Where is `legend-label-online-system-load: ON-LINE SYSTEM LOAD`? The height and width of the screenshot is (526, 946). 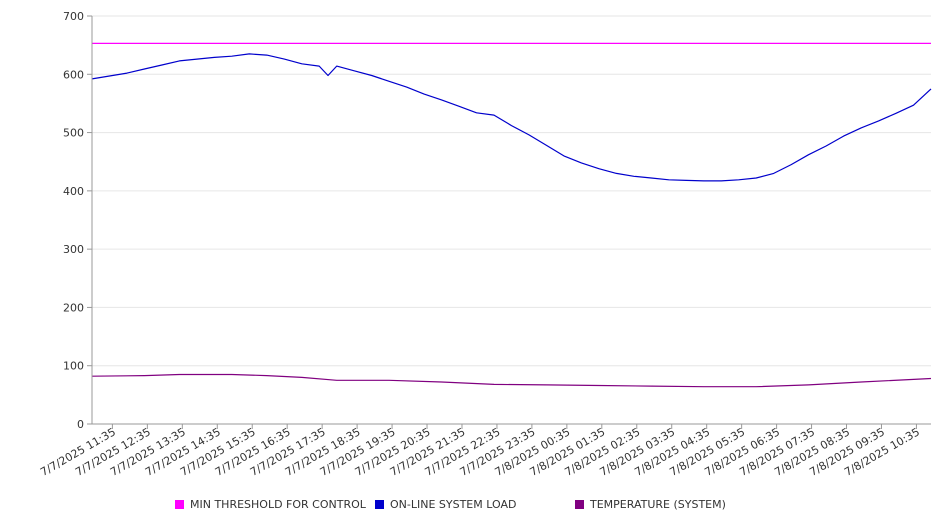
legend-label-online-system-load: ON-LINE SYSTEM LOAD is located at coordinates (453, 504).